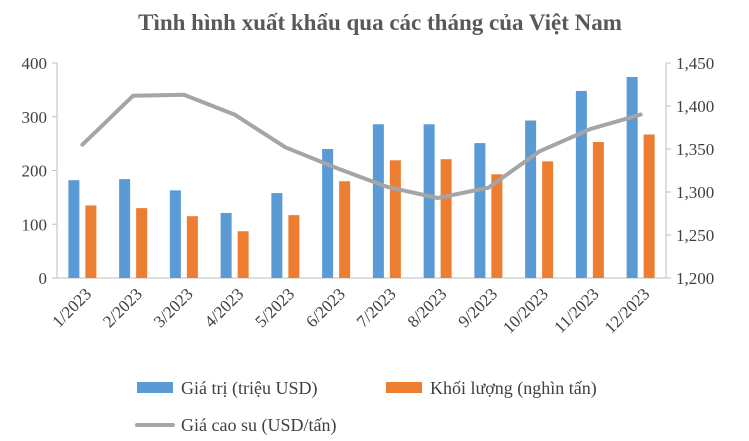  What do you see at coordinates (35, 224) in the screenshot?
I see `y-left-tick-label: 100` at bounding box center [35, 224].